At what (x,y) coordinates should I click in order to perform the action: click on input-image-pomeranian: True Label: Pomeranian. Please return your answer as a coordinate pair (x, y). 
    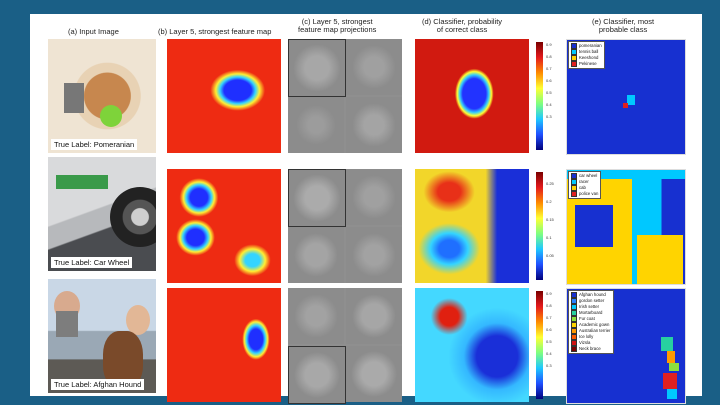
    Looking at the image, I should click on (102, 96).